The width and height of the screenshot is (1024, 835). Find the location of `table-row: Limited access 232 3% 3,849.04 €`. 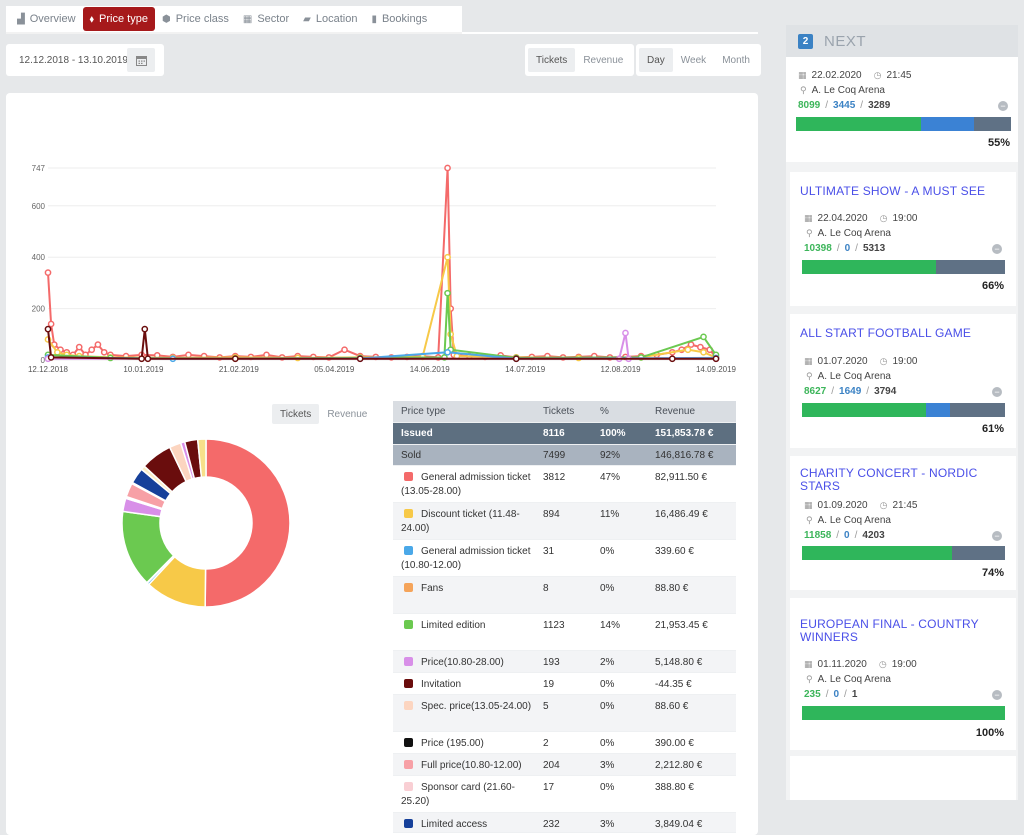

table-row: Limited access 232 3% 3,849.04 € is located at coordinates (564, 823).